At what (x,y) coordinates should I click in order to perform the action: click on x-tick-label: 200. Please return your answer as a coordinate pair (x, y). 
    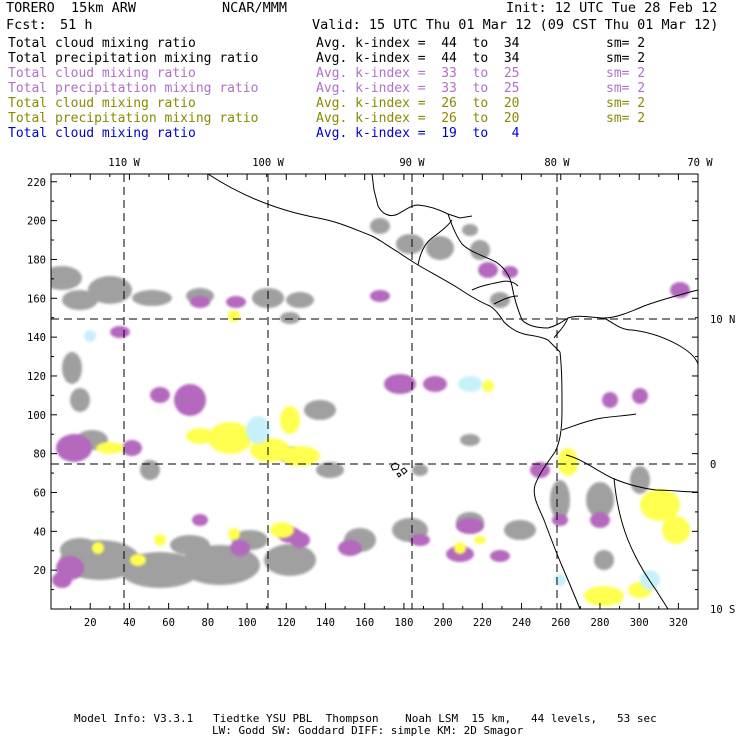
    Looking at the image, I should click on (443, 623).